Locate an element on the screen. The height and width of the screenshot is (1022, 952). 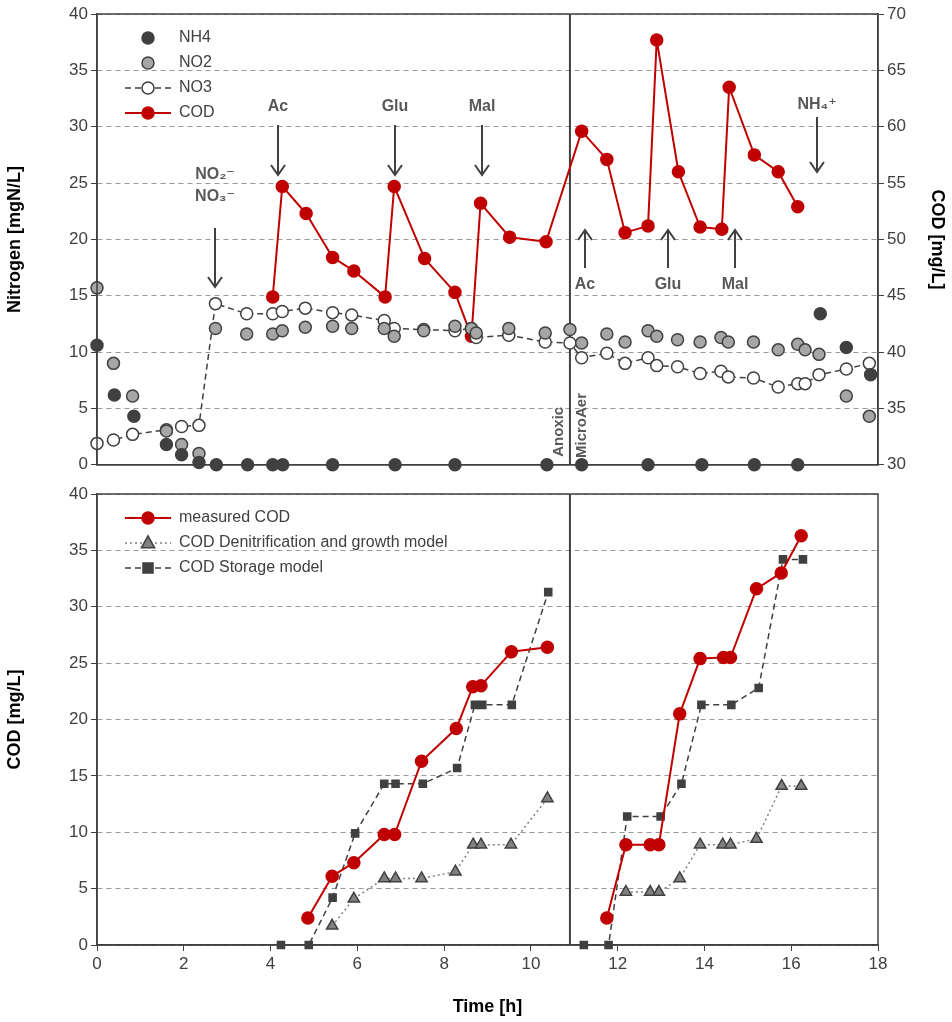
y2-tick-label: 30 is located at coordinates (896, 464).